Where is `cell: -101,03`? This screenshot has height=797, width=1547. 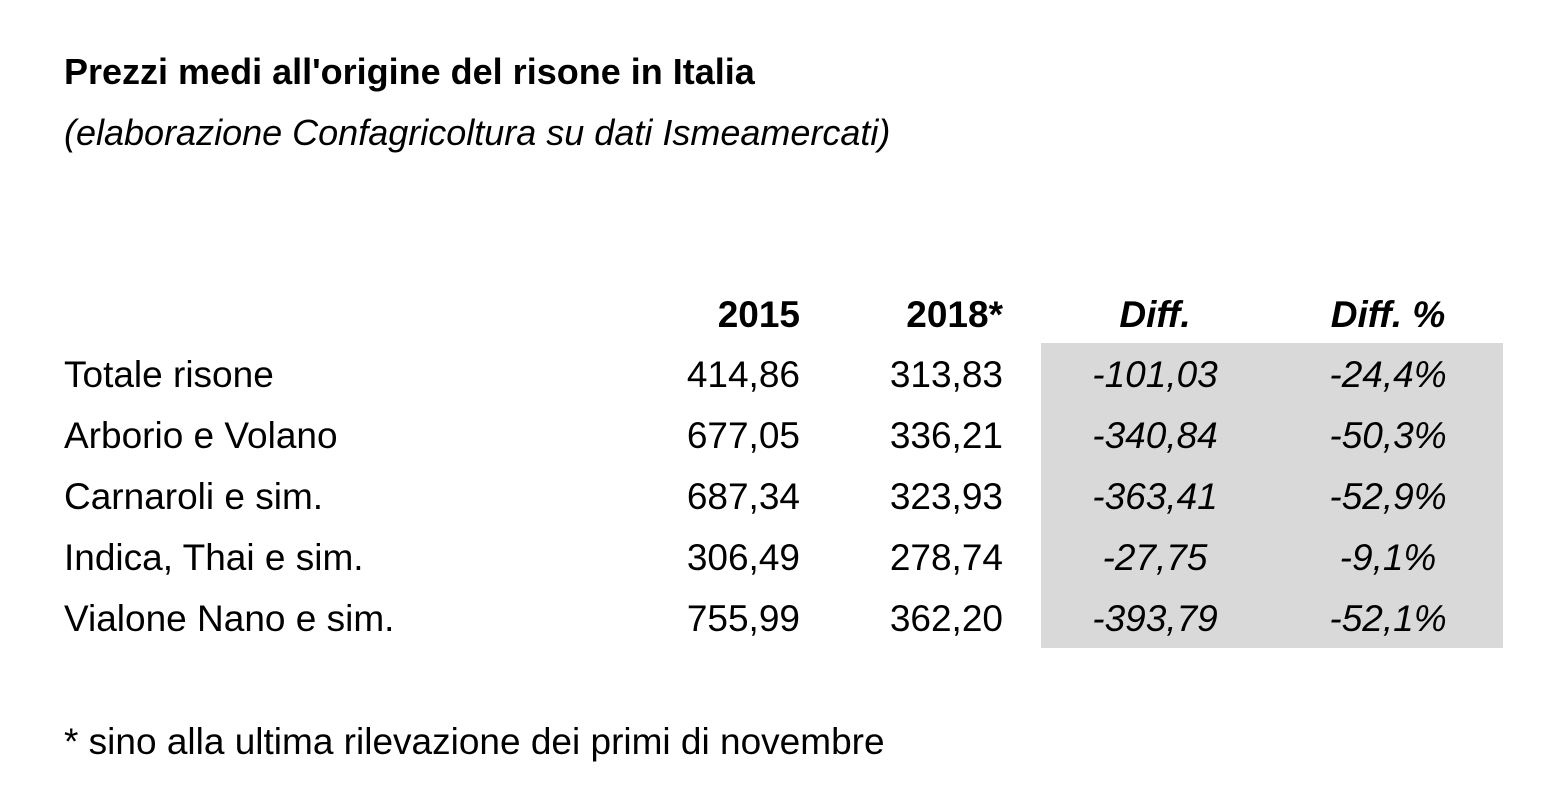 cell: -101,03 is located at coordinates (1155, 374).